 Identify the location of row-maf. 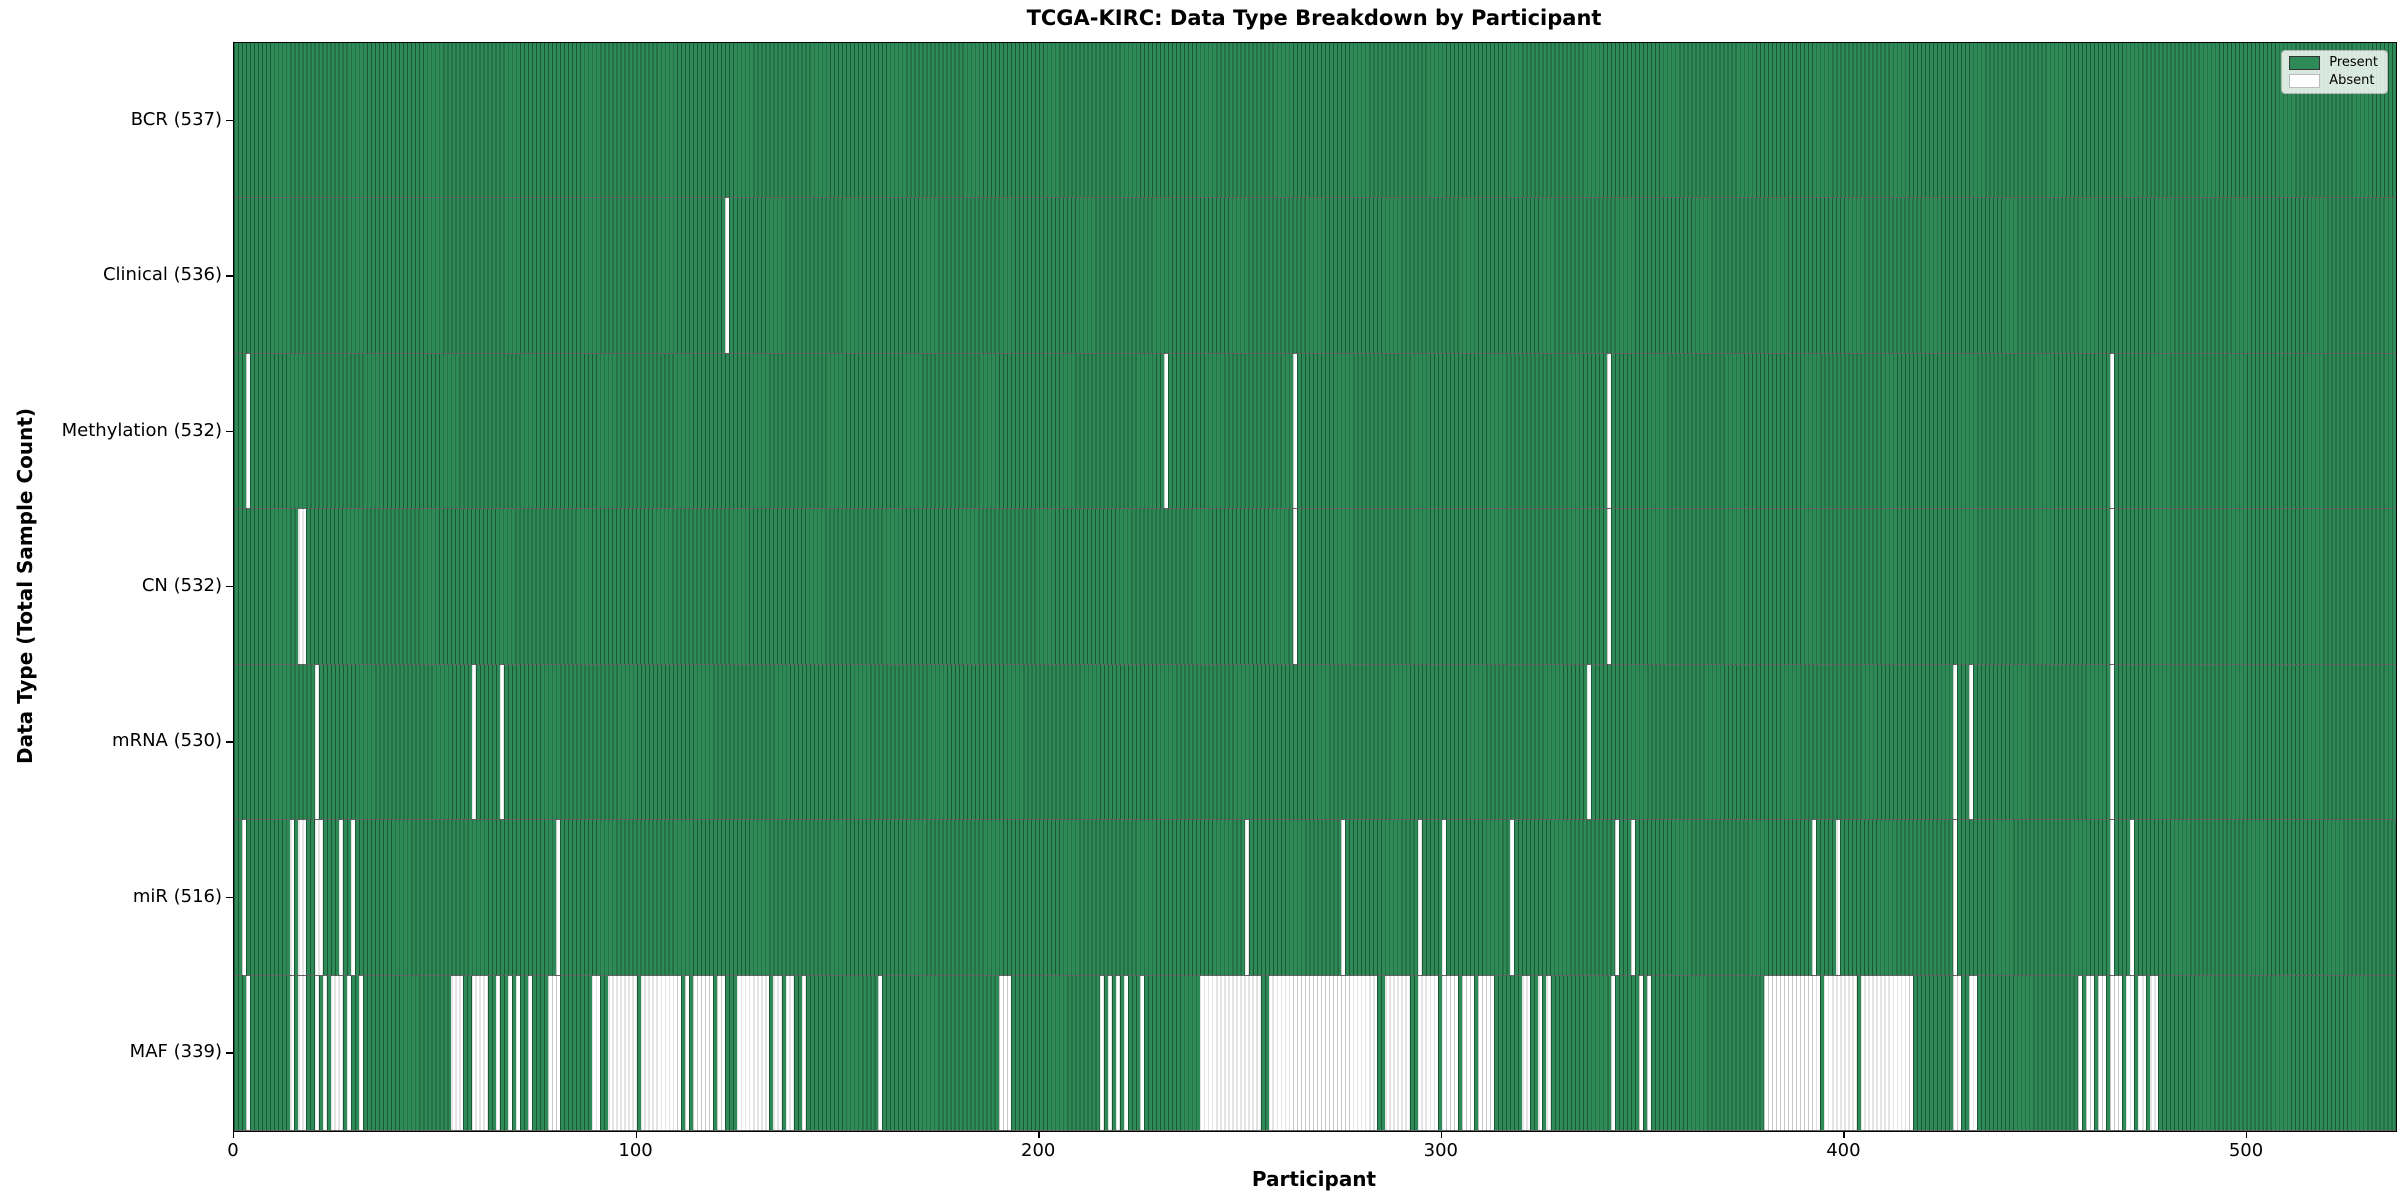
(1315, 1053).